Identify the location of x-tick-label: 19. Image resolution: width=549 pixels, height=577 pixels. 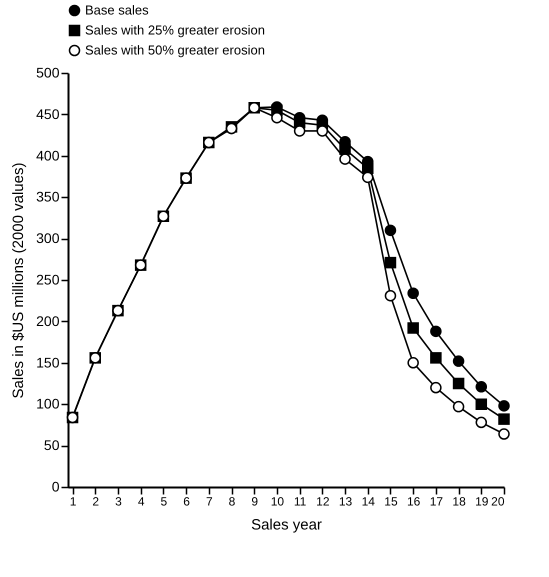
(482, 501).